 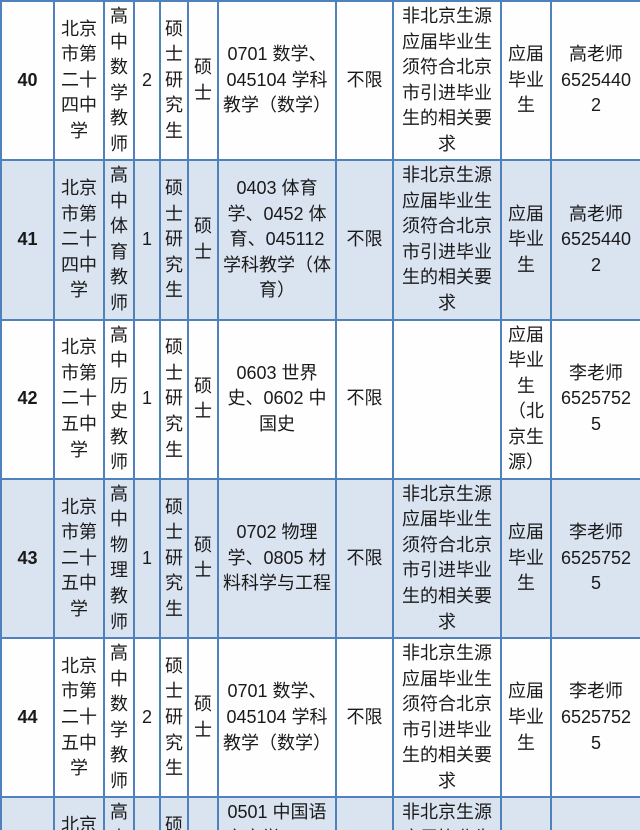 I want to click on cell-position: 高中历史教师, so click(x=119, y=399).